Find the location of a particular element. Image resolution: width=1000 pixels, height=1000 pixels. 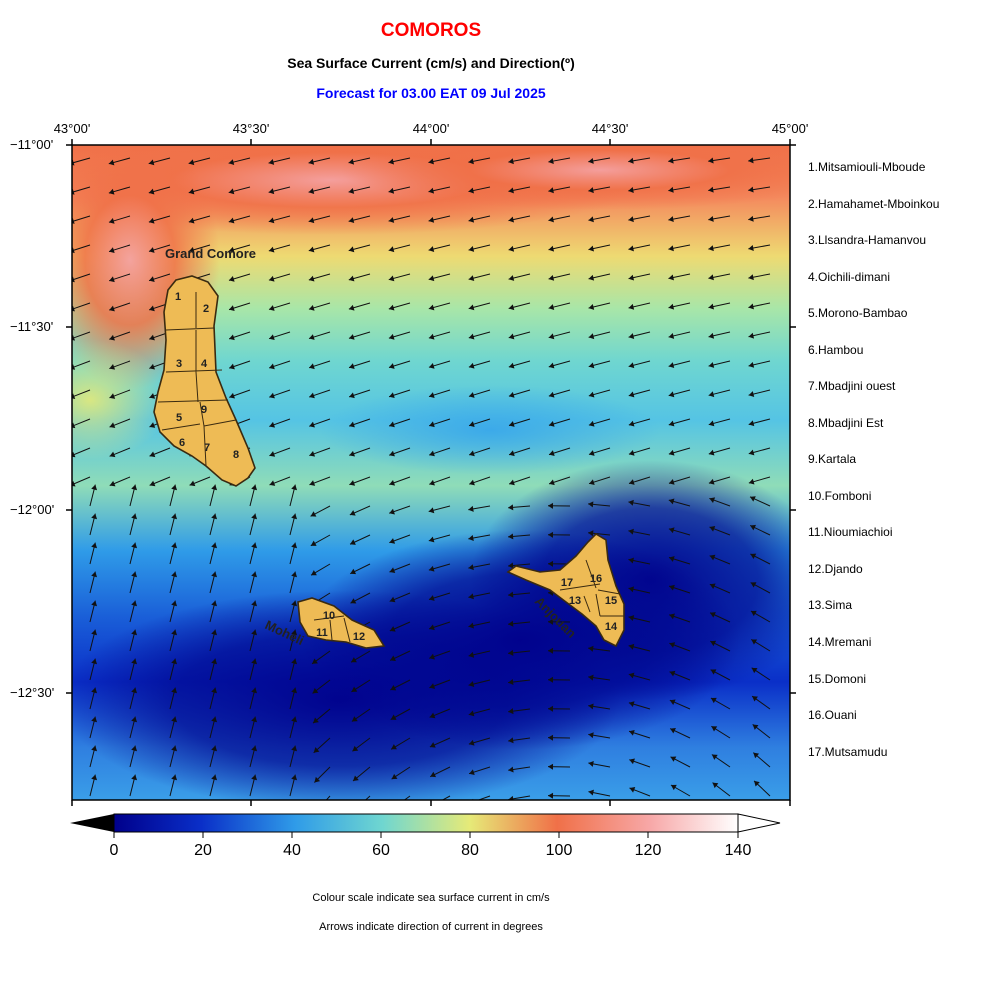

region-number: 13 is located at coordinates (575, 601).